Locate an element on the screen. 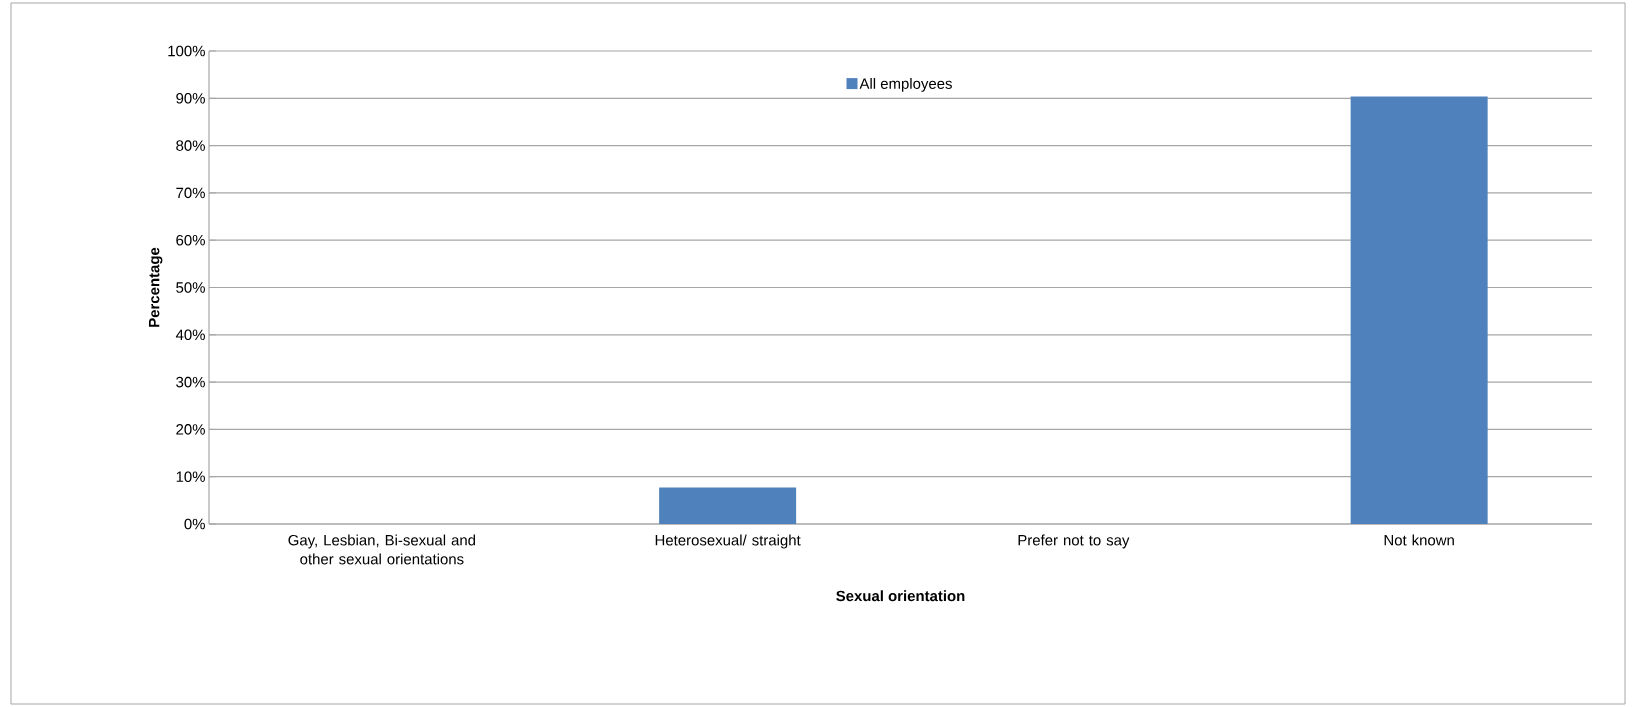 The image size is (1633, 707). y-tick-label: 30% is located at coordinates (190, 382).